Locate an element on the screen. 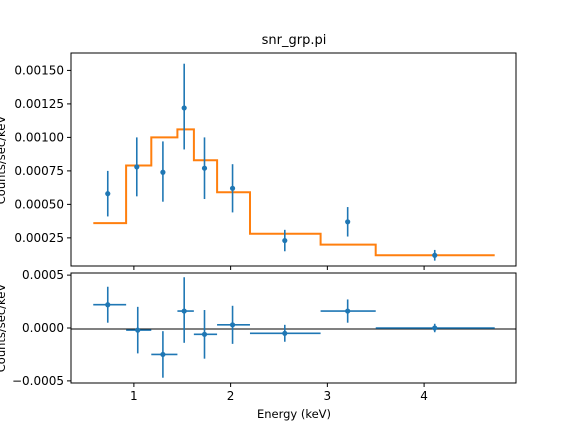 Image resolution: width=574 pixels, height=431 pixels. x-axis-label: Energy (keV) is located at coordinates (294, 414).